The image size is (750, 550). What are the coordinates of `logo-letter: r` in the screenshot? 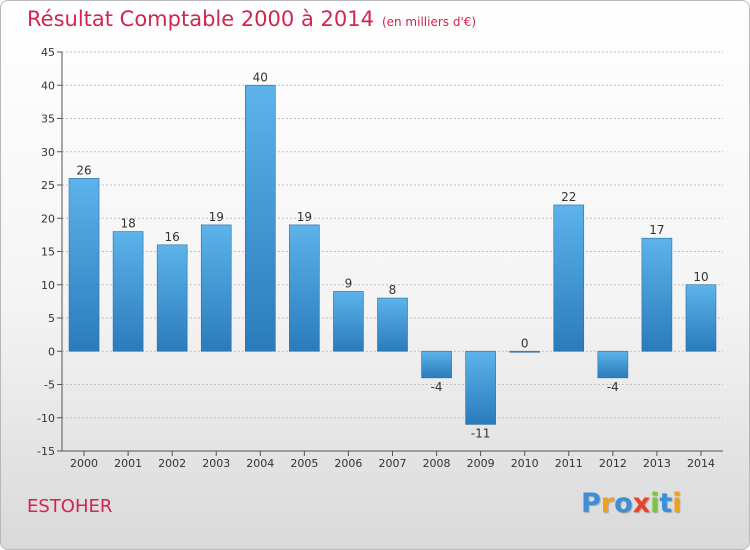 It's located at (607, 503).